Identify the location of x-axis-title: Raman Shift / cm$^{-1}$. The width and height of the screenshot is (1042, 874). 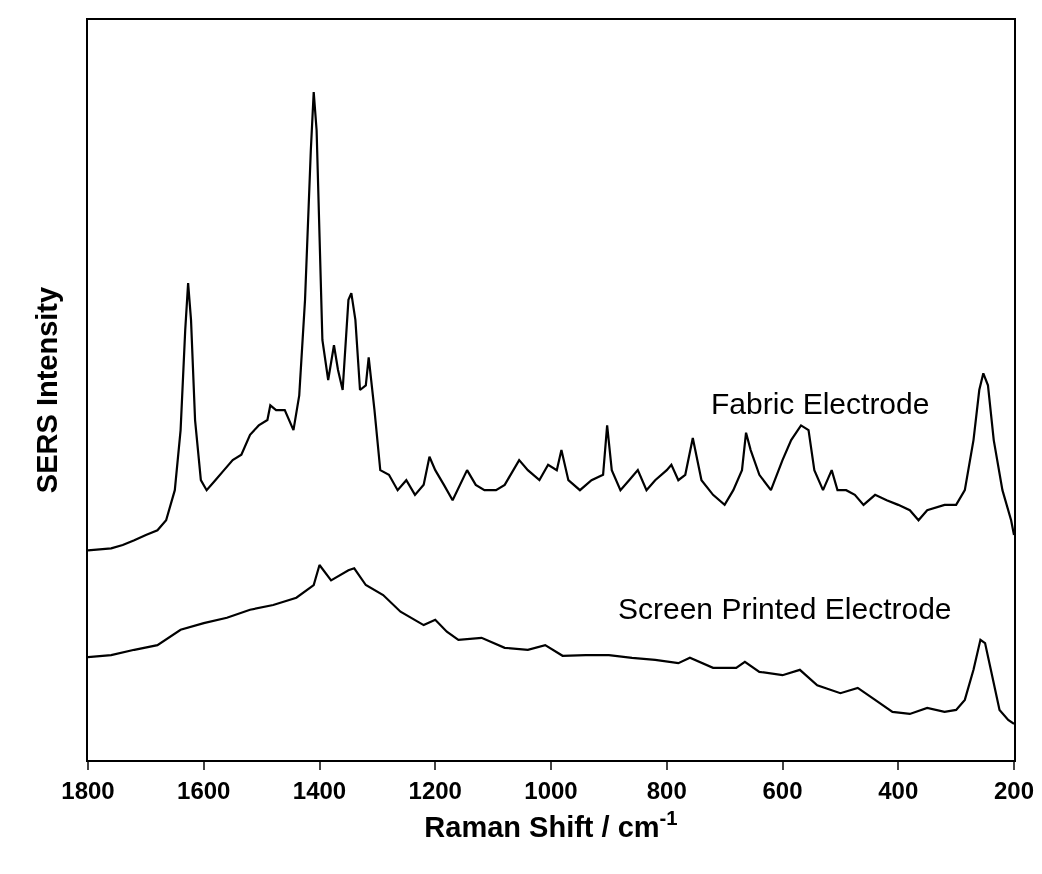
(551, 825).